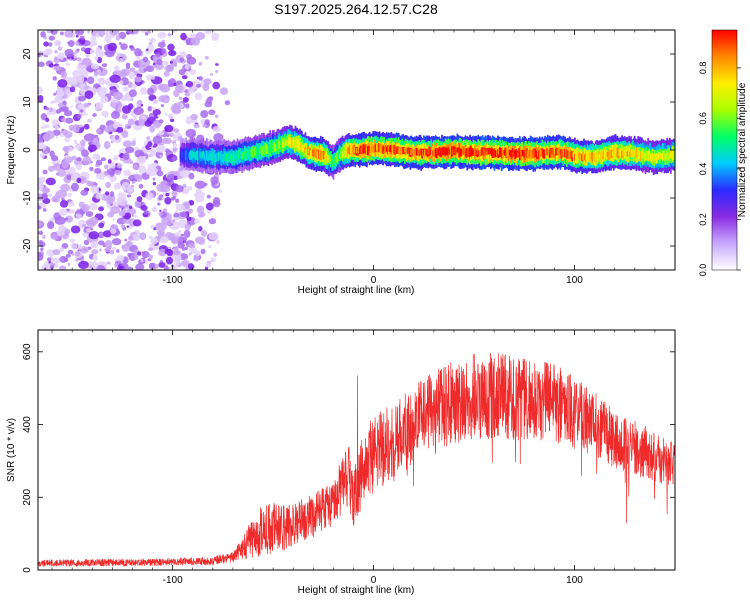 This screenshot has width=750, height=605. I want to click on figure-title: S197.2025.264.12.57.C28, so click(356, 9).